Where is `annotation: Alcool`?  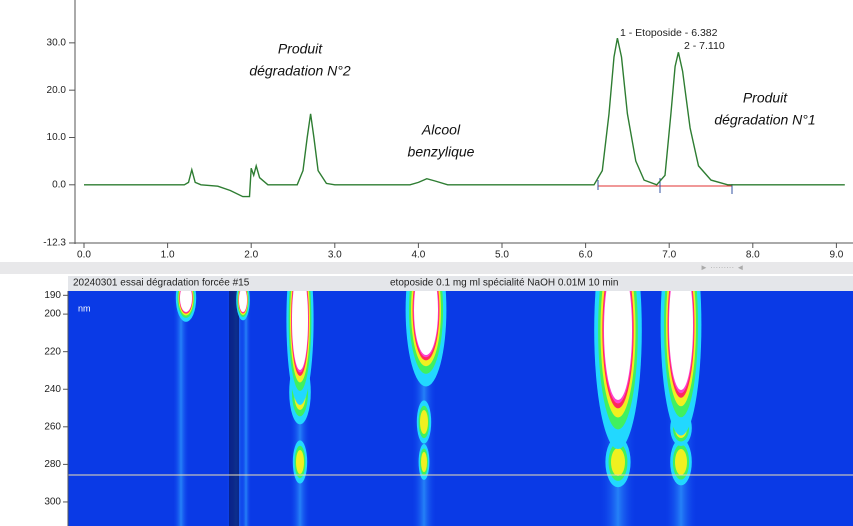 annotation: Alcool is located at coordinates (441, 130).